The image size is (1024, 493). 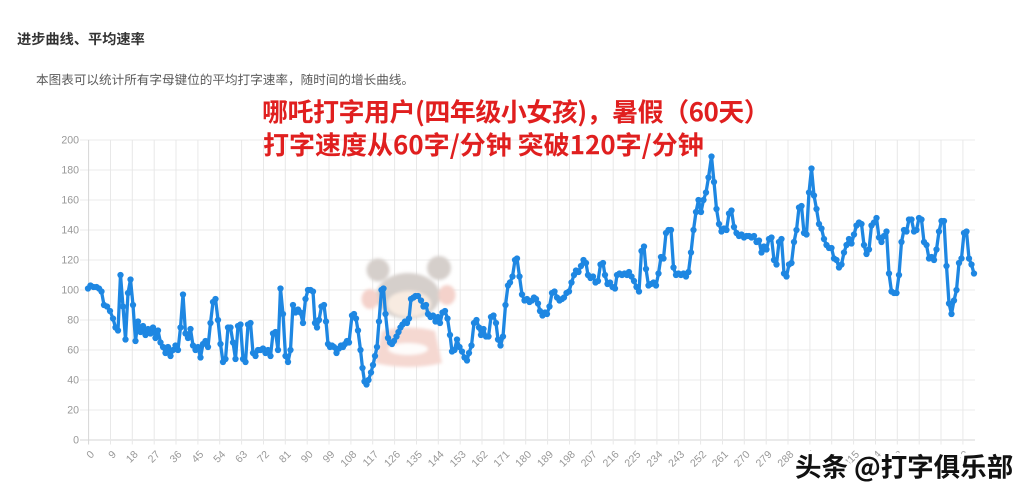 I want to click on svg-text: 120, so click(x=70, y=261).